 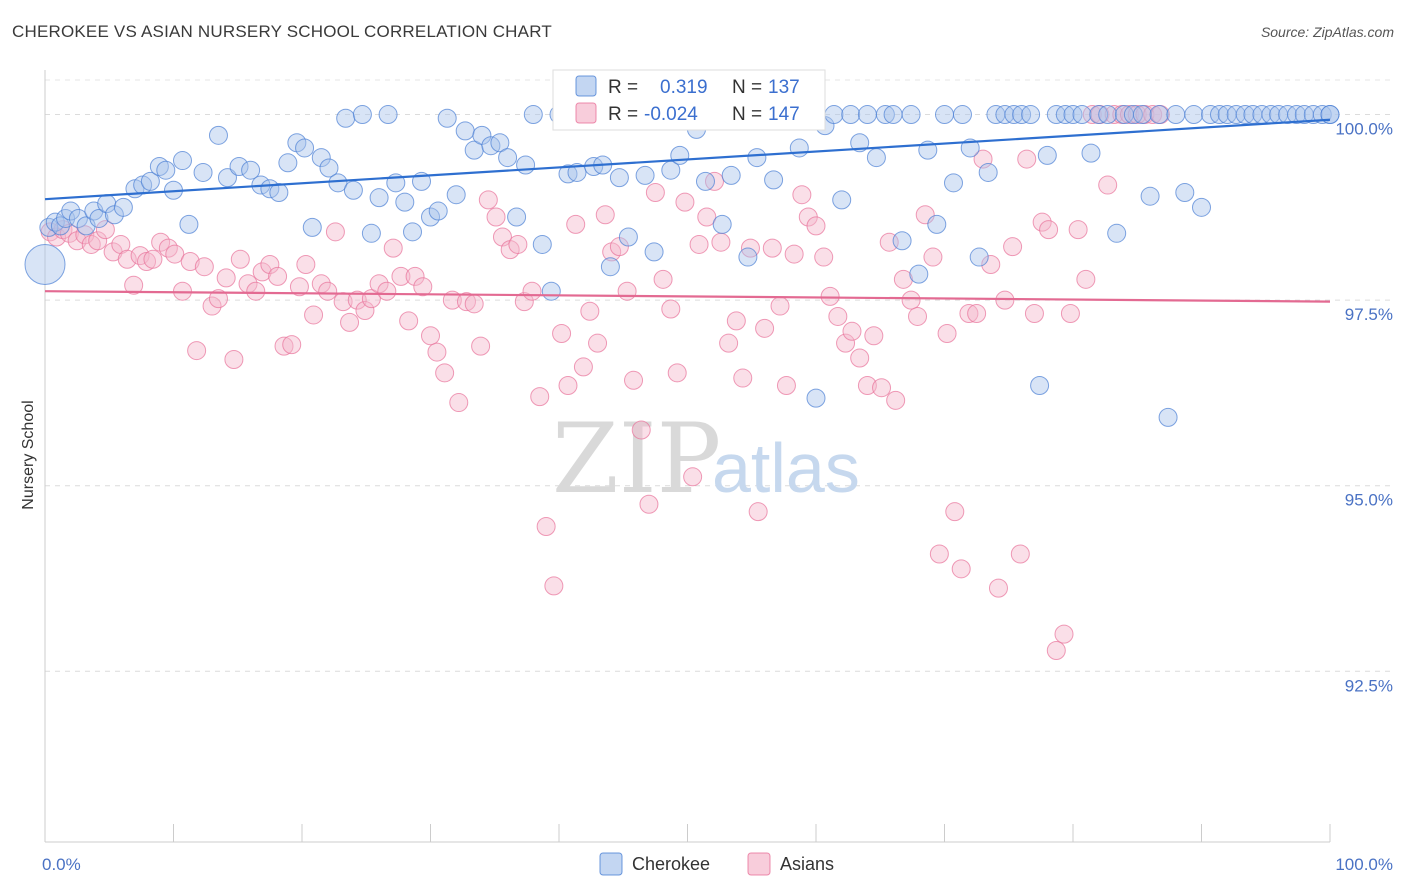 What do you see at coordinates (45, 264) in the screenshot?
I see `cherokee-point-large` at bounding box center [45, 264].